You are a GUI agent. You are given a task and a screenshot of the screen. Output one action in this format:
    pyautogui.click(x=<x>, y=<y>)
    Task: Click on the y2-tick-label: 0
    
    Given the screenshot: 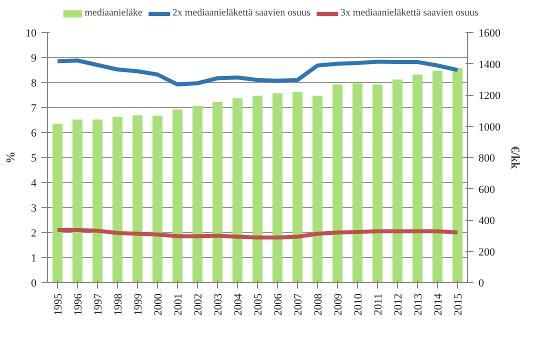 What is the action you would take?
    pyautogui.click(x=481, y=284)
    